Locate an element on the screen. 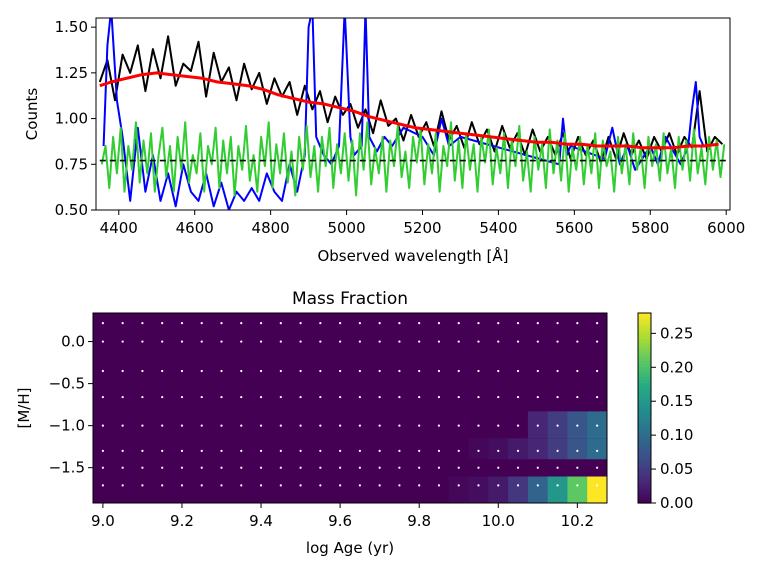 Image resolution: width=763 pixels, height=572 pixels. heatmap-cells-group is located at coordinates (527, 457).